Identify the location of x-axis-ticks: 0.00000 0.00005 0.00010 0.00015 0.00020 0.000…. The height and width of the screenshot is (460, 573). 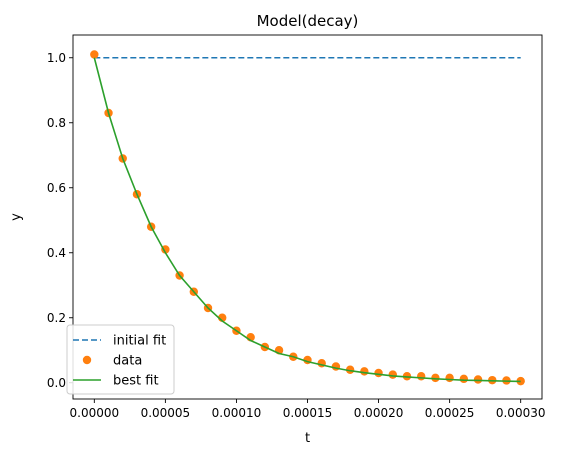
(308, 409).